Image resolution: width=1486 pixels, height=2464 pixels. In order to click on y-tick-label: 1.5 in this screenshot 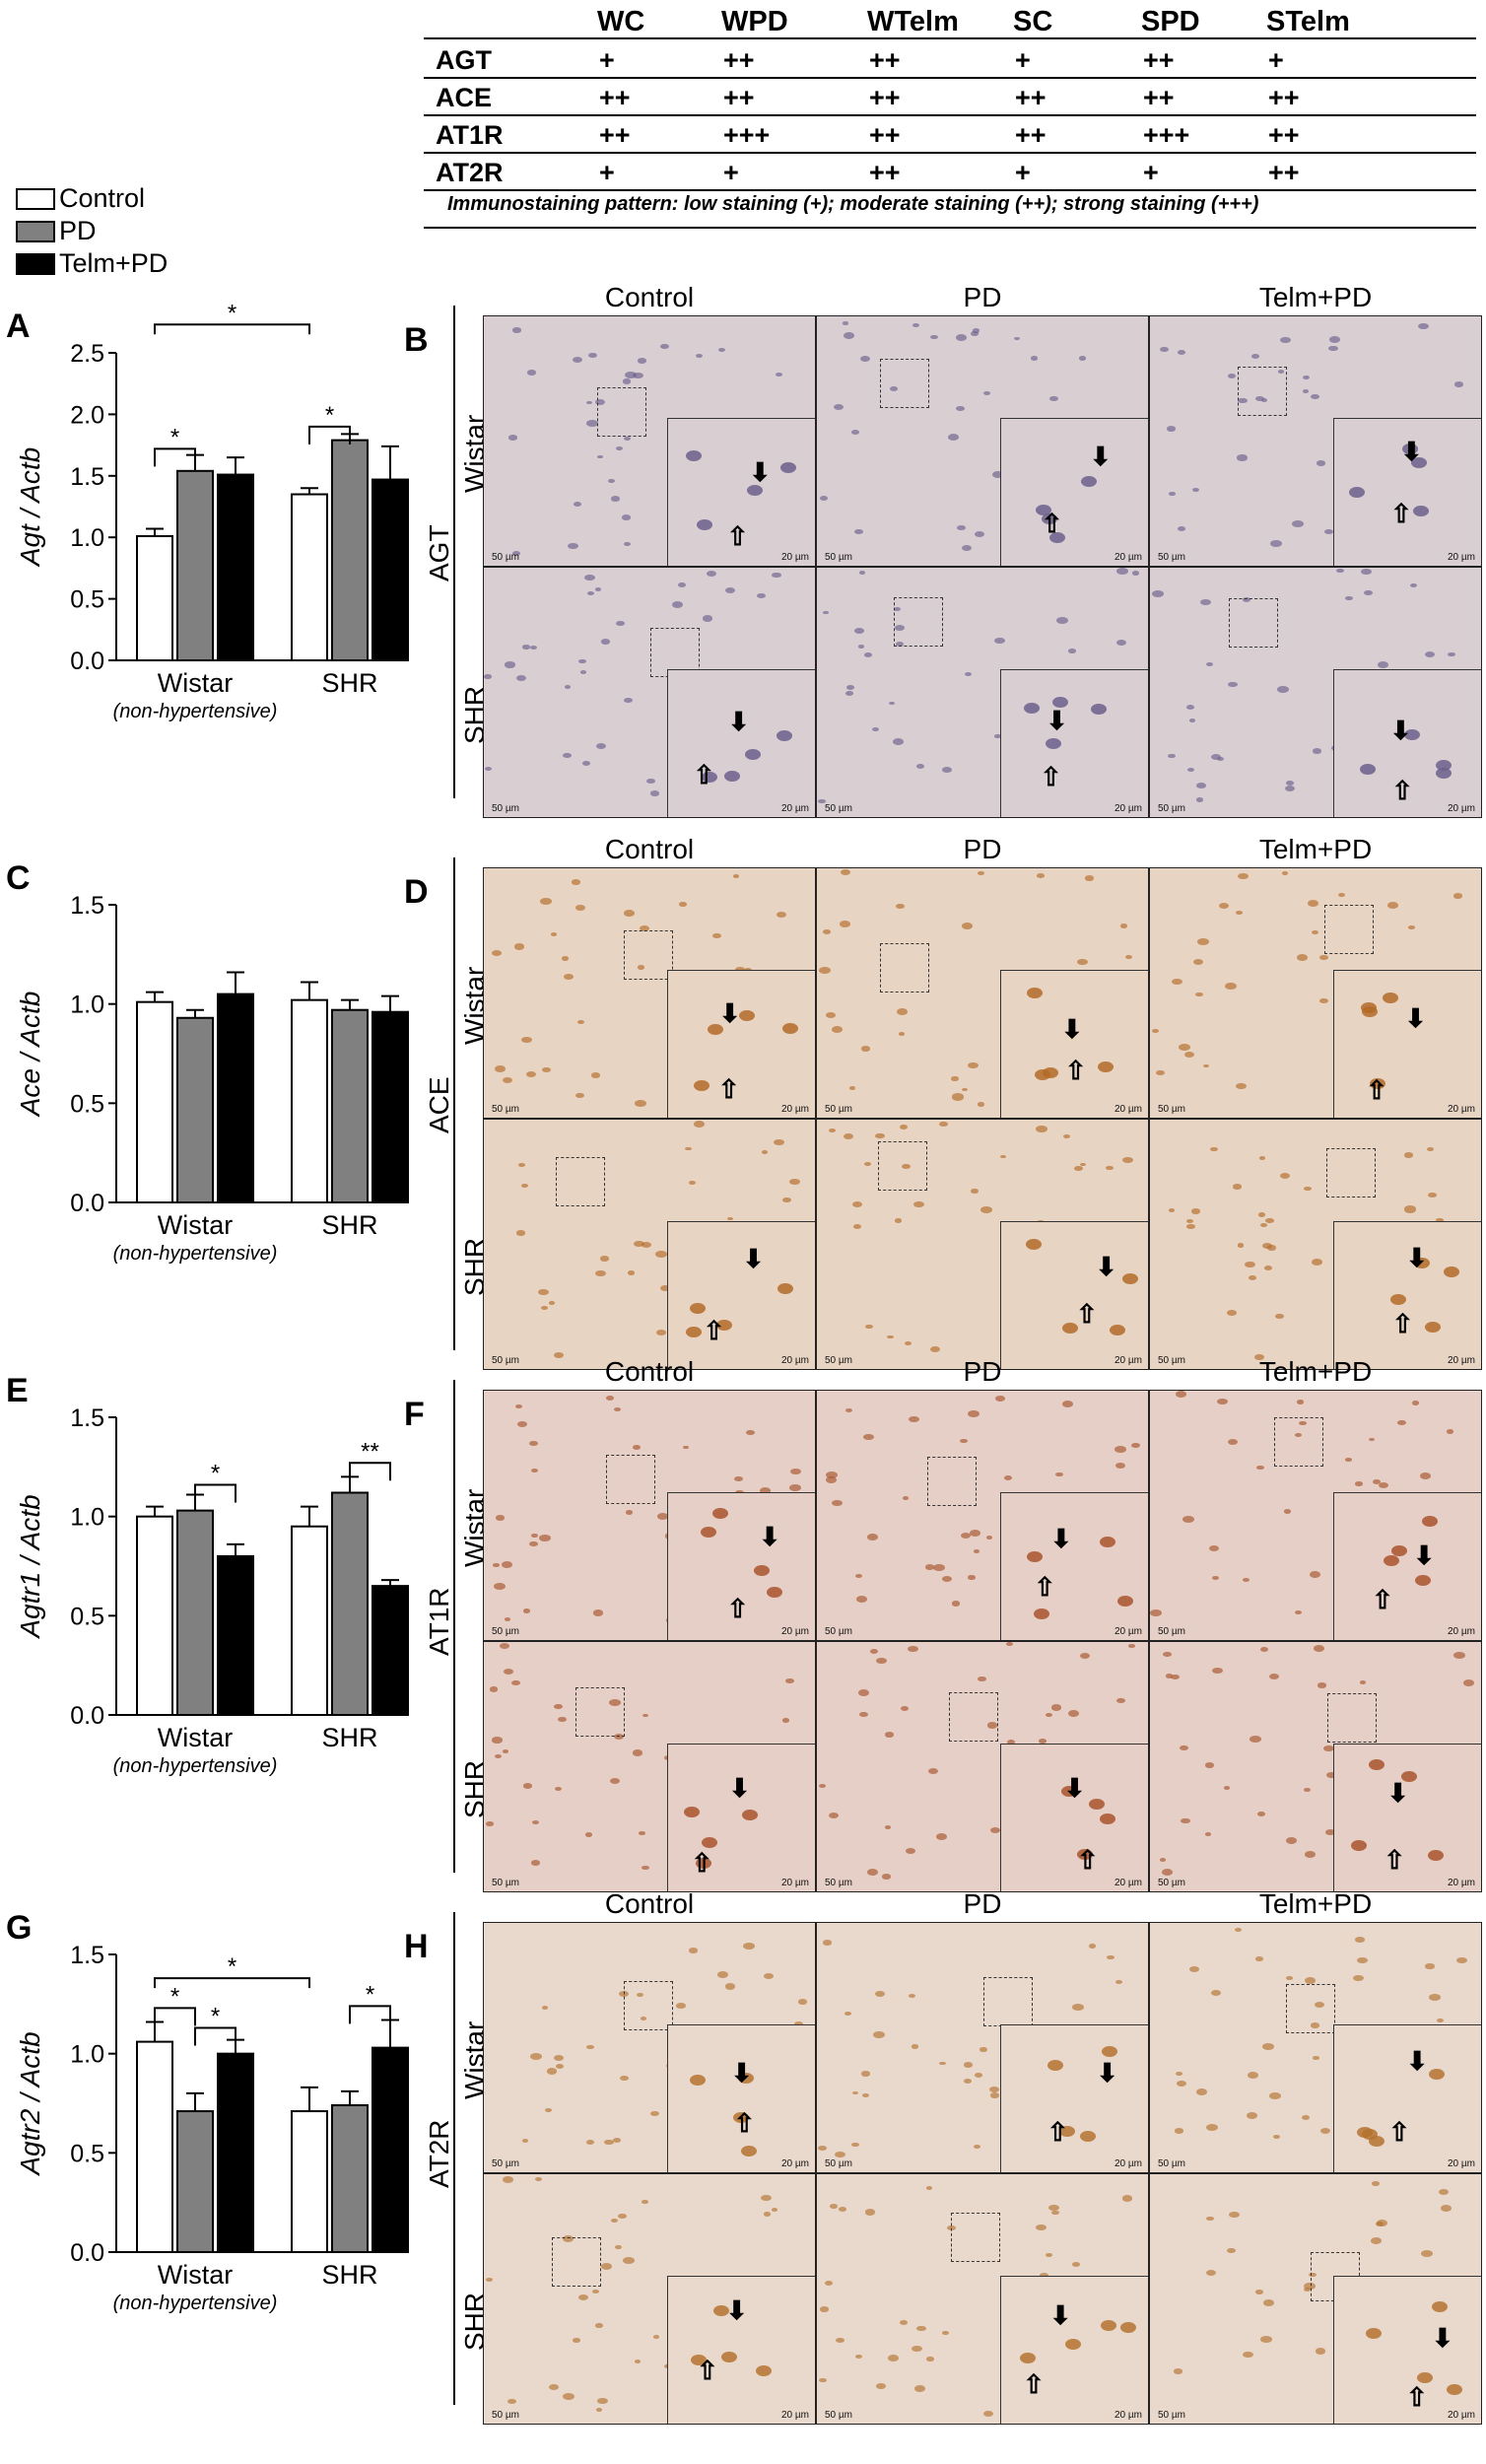, I will do `click(87, 906)`.